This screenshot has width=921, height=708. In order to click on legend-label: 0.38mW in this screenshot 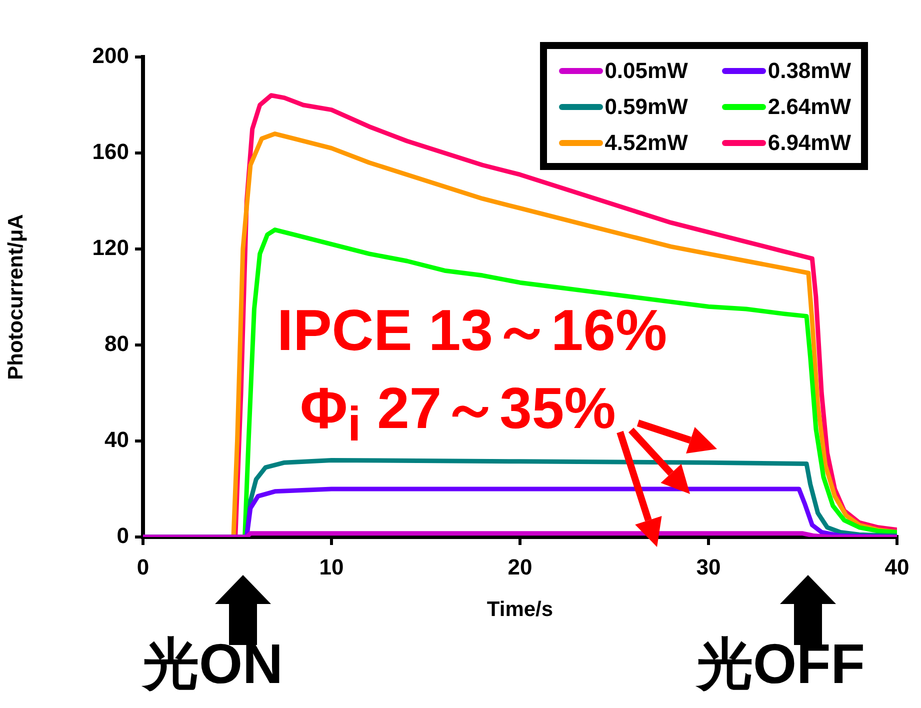, I will do `click(809, 71)`.